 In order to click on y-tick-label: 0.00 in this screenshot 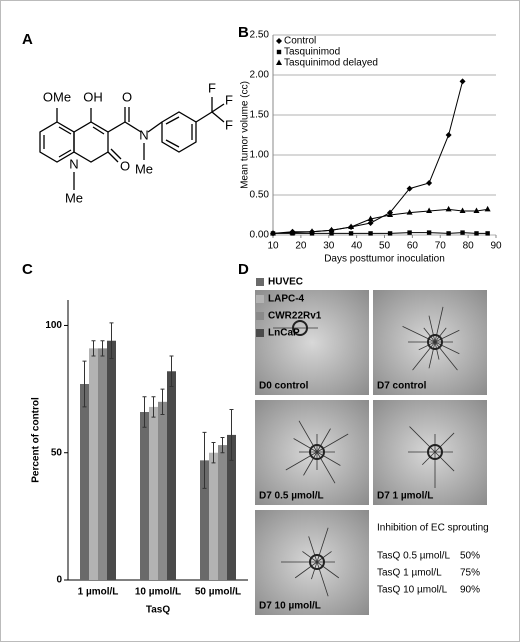, I will do `click(260, 235)`.